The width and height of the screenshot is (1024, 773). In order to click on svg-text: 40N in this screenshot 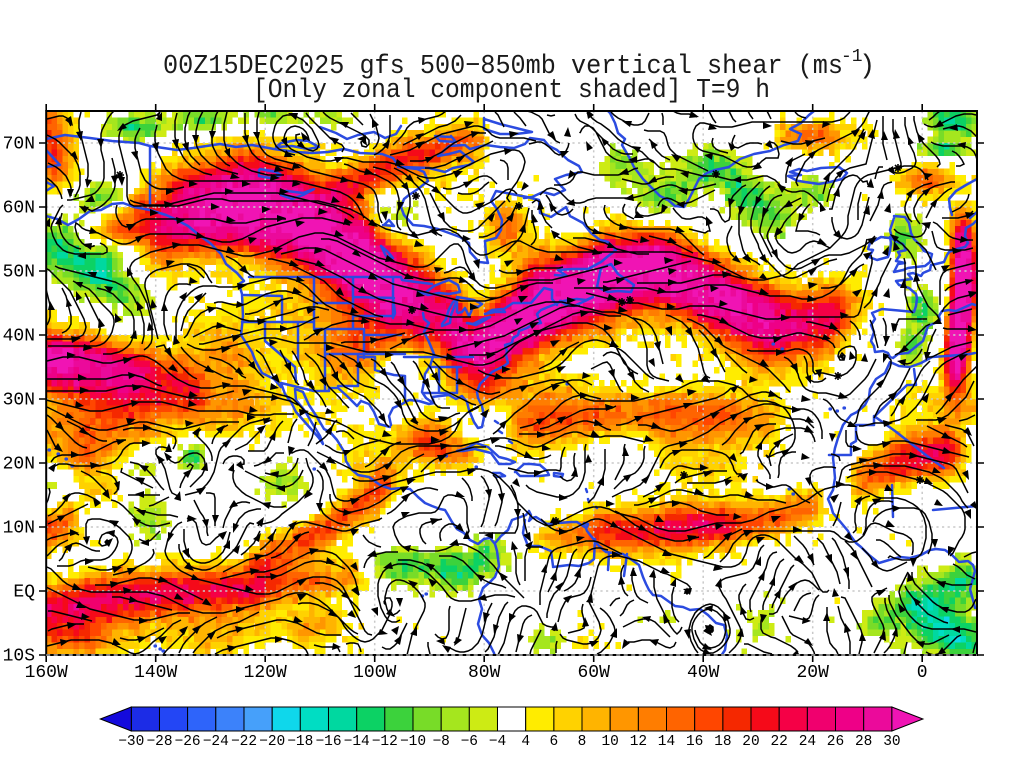, I will do `click(19, 337)`.